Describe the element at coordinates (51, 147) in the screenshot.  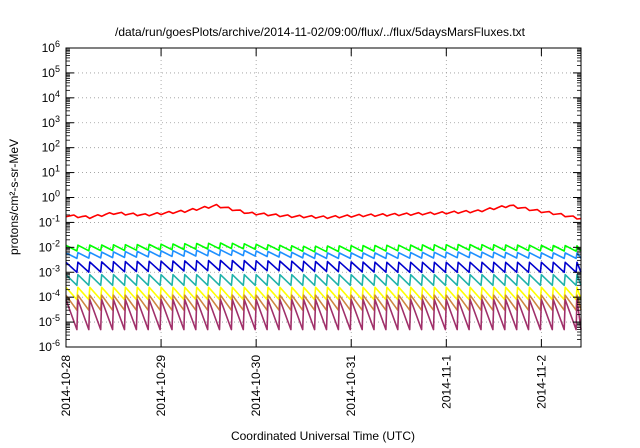
I see `y-tick-label: 10²` at that location.